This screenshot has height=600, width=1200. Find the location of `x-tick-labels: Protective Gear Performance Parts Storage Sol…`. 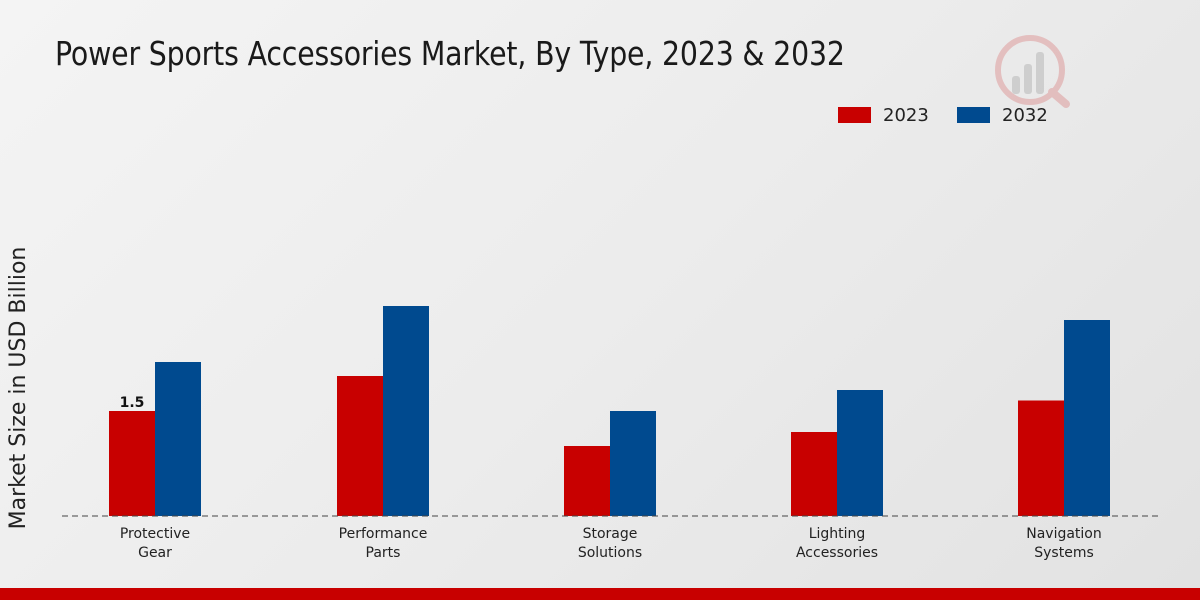

x-tick-labels: Protective Gear Performance Parts Storage Sol… is located at coordinates (611, 543).